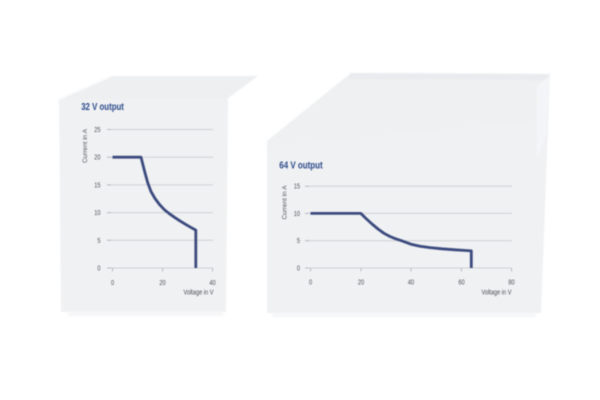 This screenshot has width=600, height=400. I want to click on svg-text: 32 V output, so click(102, 107).